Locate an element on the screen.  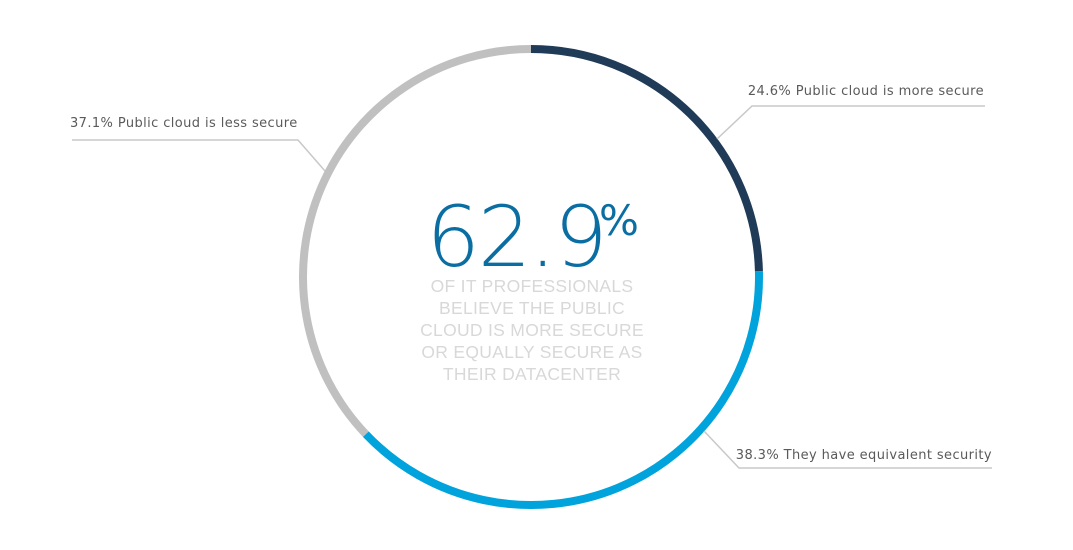
slice-label-less-secure: 37.1% Public cloud is less secure is located at coordinates (184, 123).